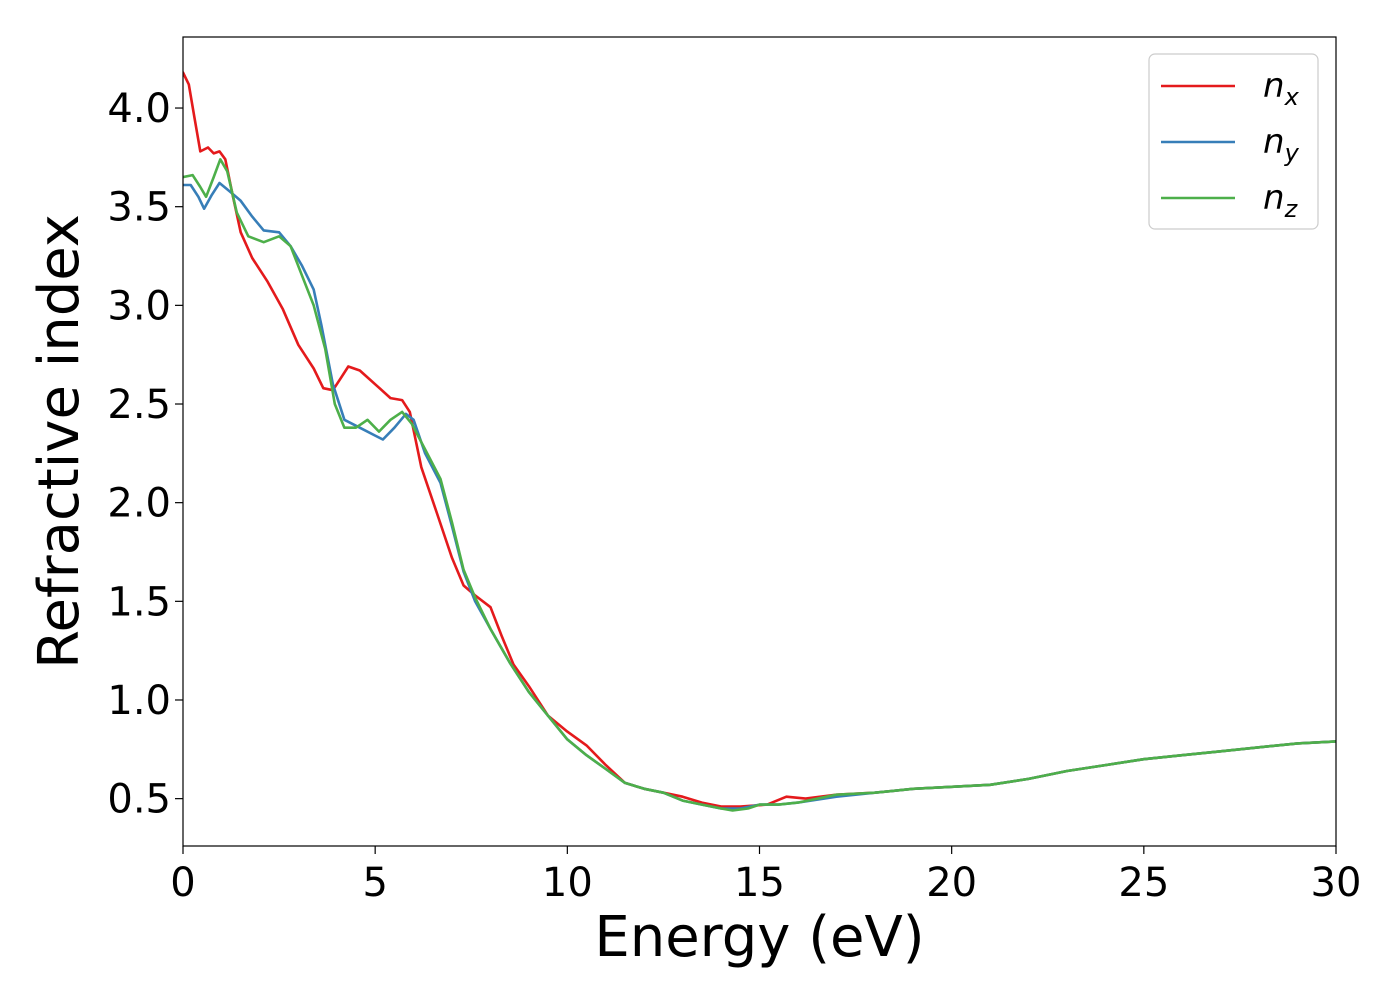 Image resolution: width=1400 pixels, height=1000 pixels. I want to click on x-tick-label: 0, so click(182, 883).